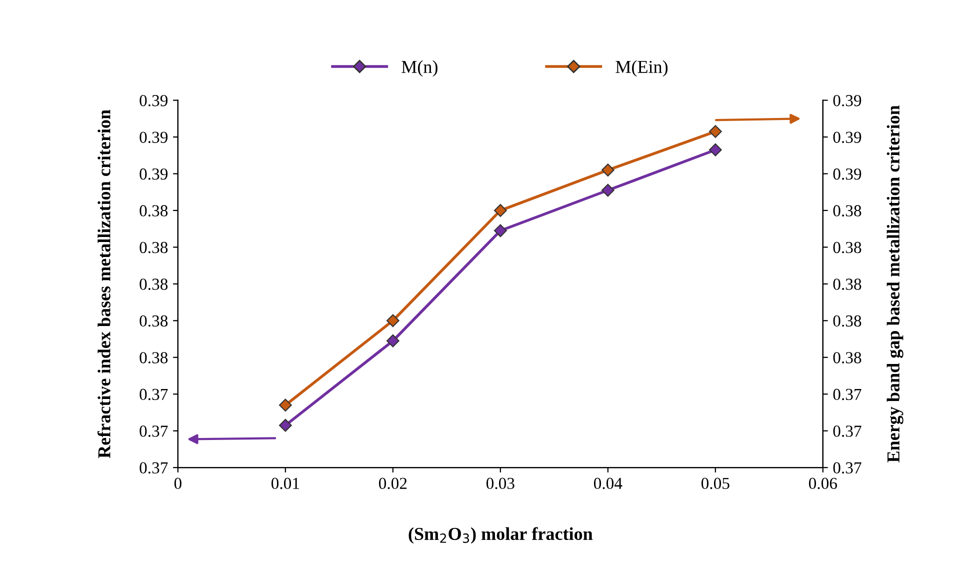  Describe the element at coordinates (178, 484) in the screenshot. I see `x-tick-label: 0` at that location.